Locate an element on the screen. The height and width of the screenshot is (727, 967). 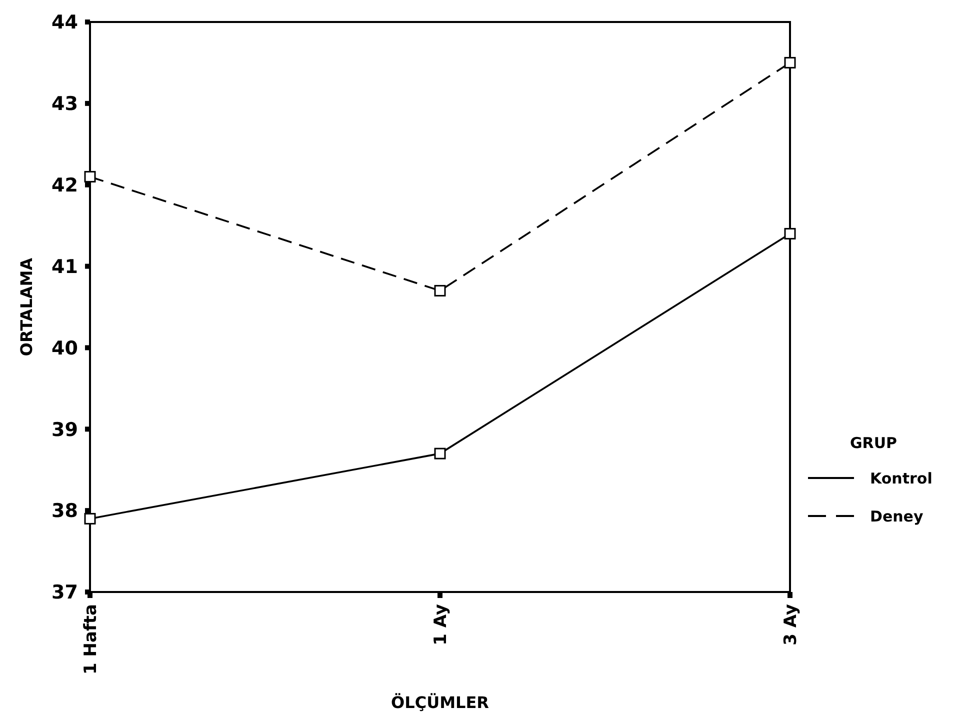
legend-title: GRUP is located at coordinates (874, 443).